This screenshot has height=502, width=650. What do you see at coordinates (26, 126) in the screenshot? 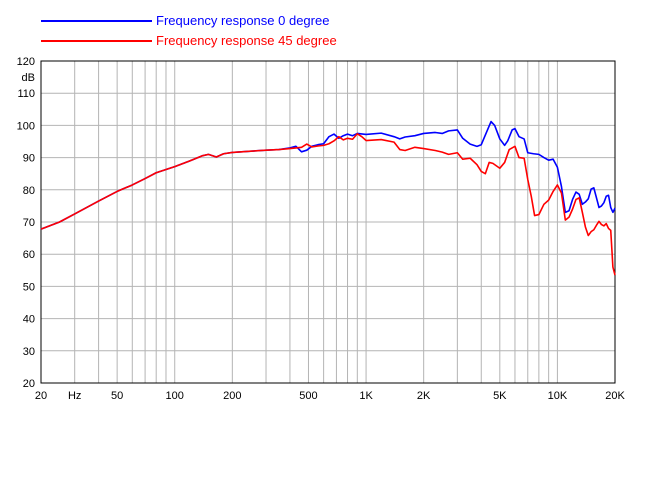
I see `y-tick-label: 100` at bounding box center [26, 126].